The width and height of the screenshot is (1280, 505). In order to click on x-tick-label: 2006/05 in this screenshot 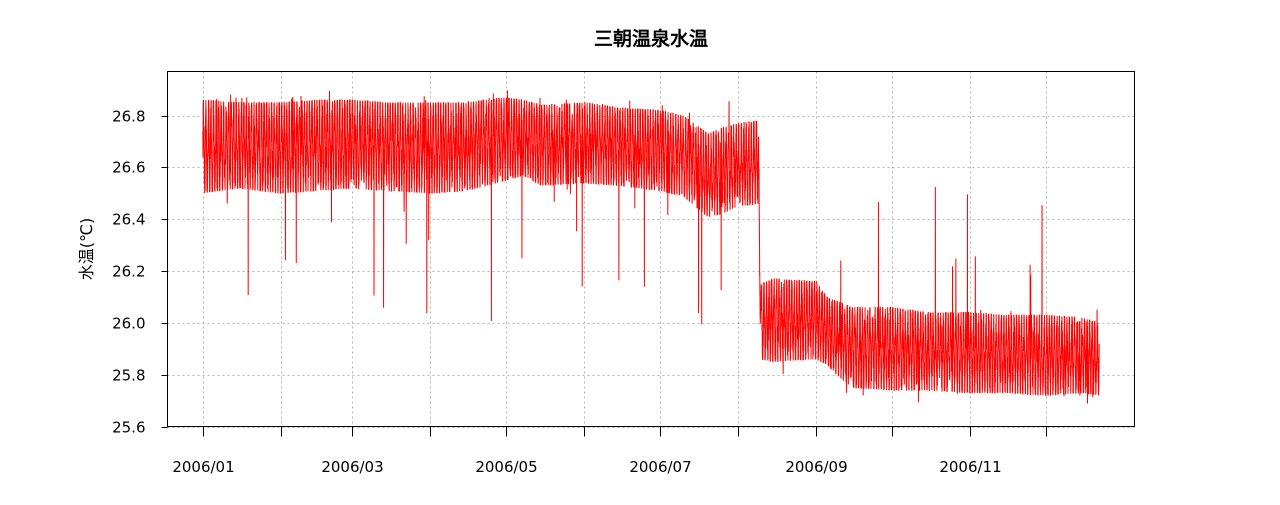, I will do `click(506, 467)`.